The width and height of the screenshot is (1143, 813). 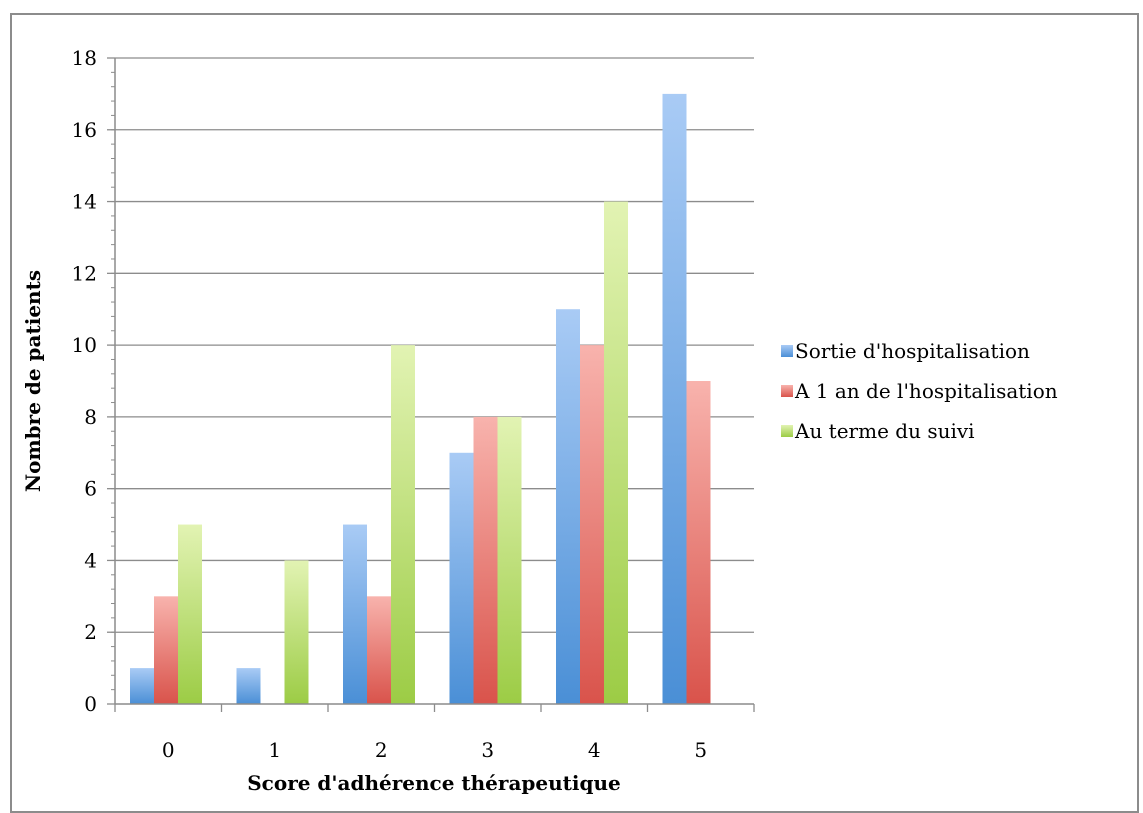 I want to click on legend-label: Sortie d'hospitalisation, so click(x=912, y=351).